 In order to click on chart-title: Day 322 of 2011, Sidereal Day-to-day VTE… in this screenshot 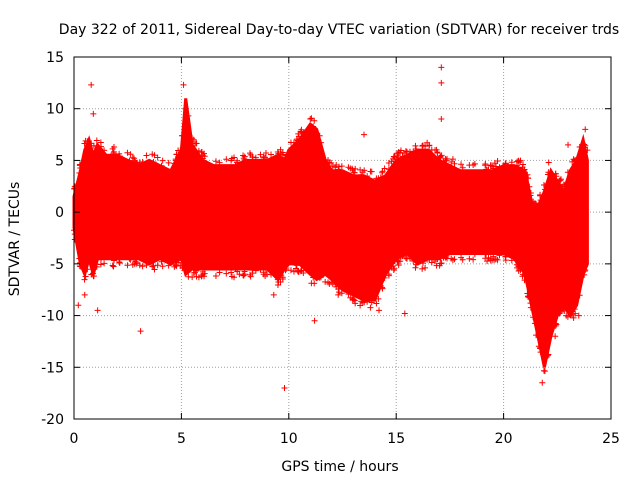, I will do `click(339, 30)`.